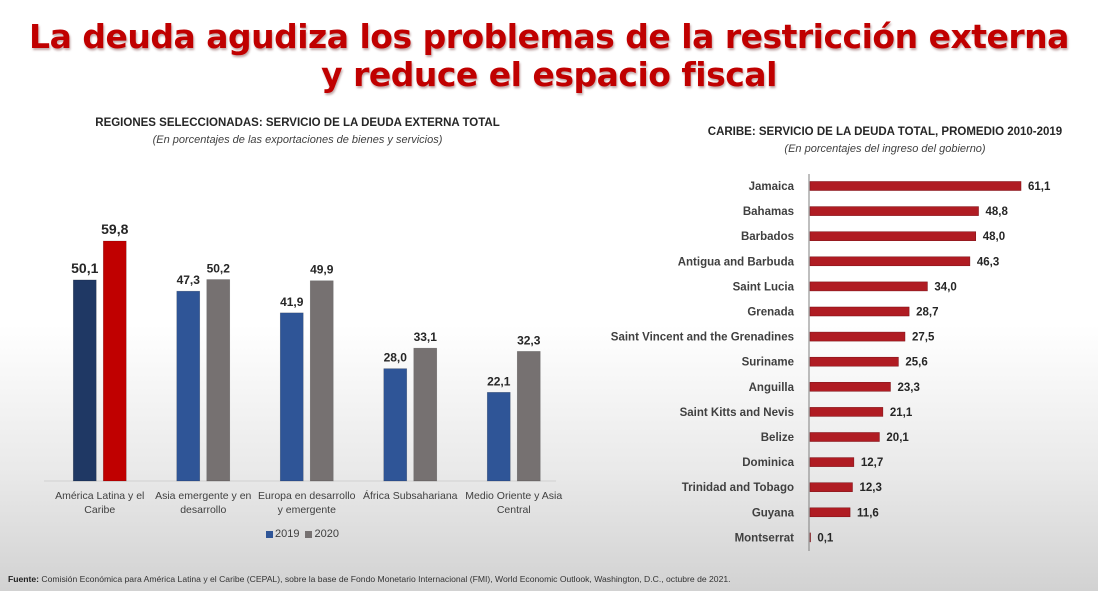 The width and height of the screenshot is (1098, 591). Describe the element at coordinates (309, 534) in the screenshot. I see `legend-swatch-2020` at that location.